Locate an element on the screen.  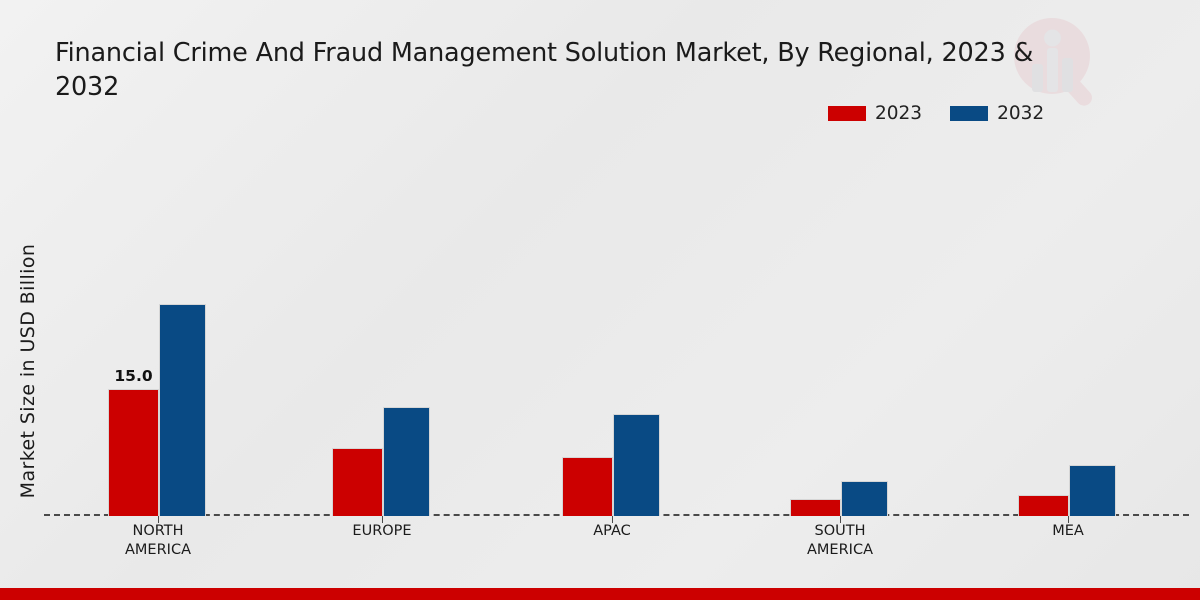
legend-item-2023: 2023 is located at coordinates (875, 113).